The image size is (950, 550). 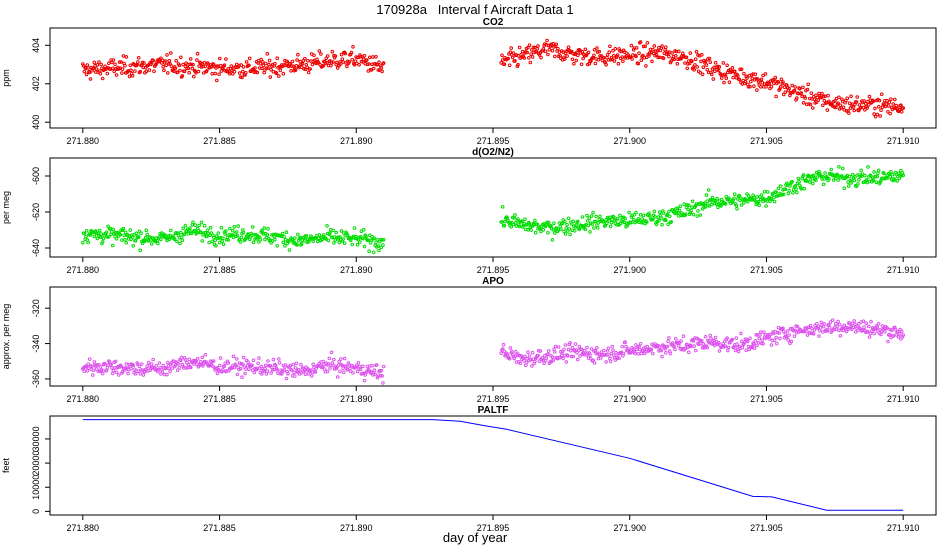 I want to click on x-tick-label: 271.890, so click(x=356, y=399).